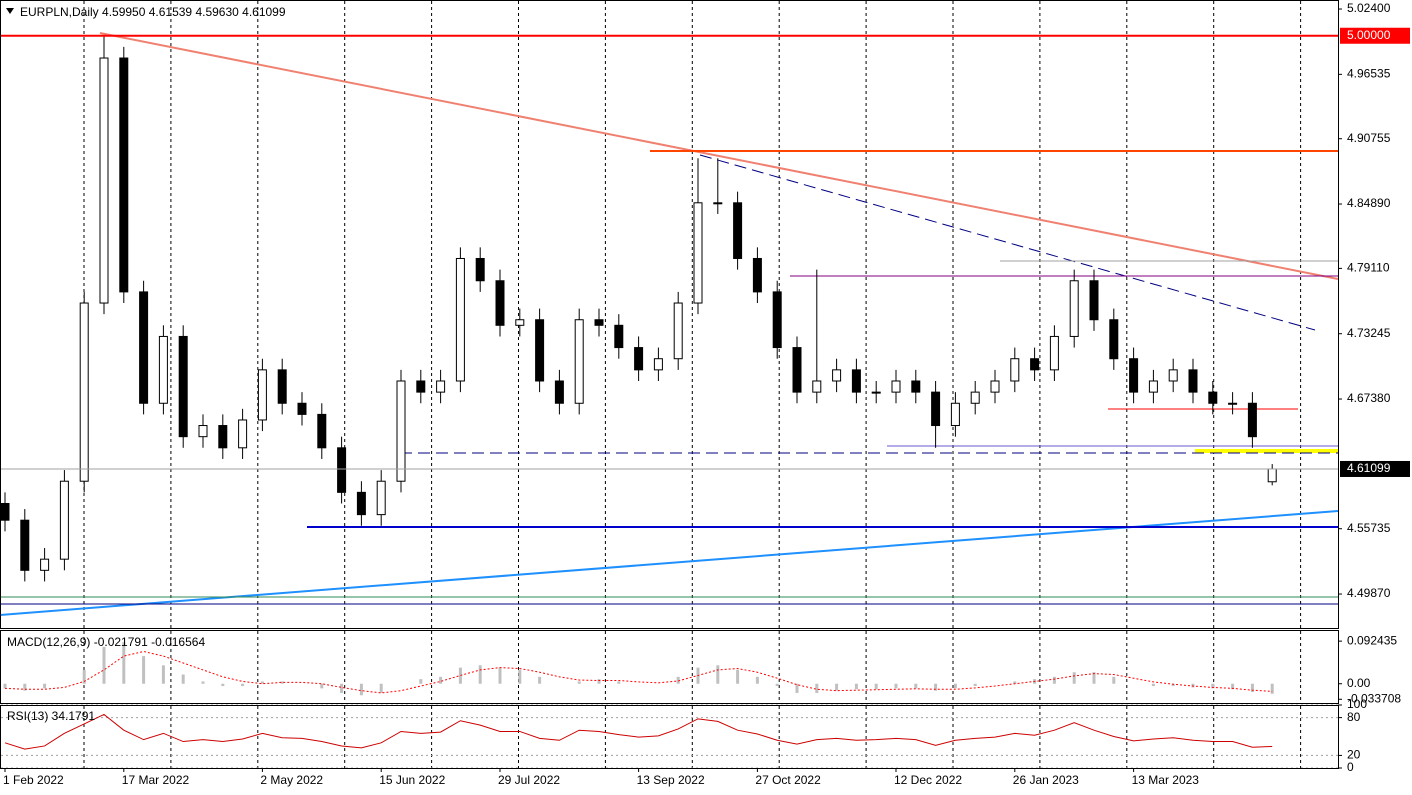  I want to click on x-tick-label: 12 Dec 2022, so click(928, 780).